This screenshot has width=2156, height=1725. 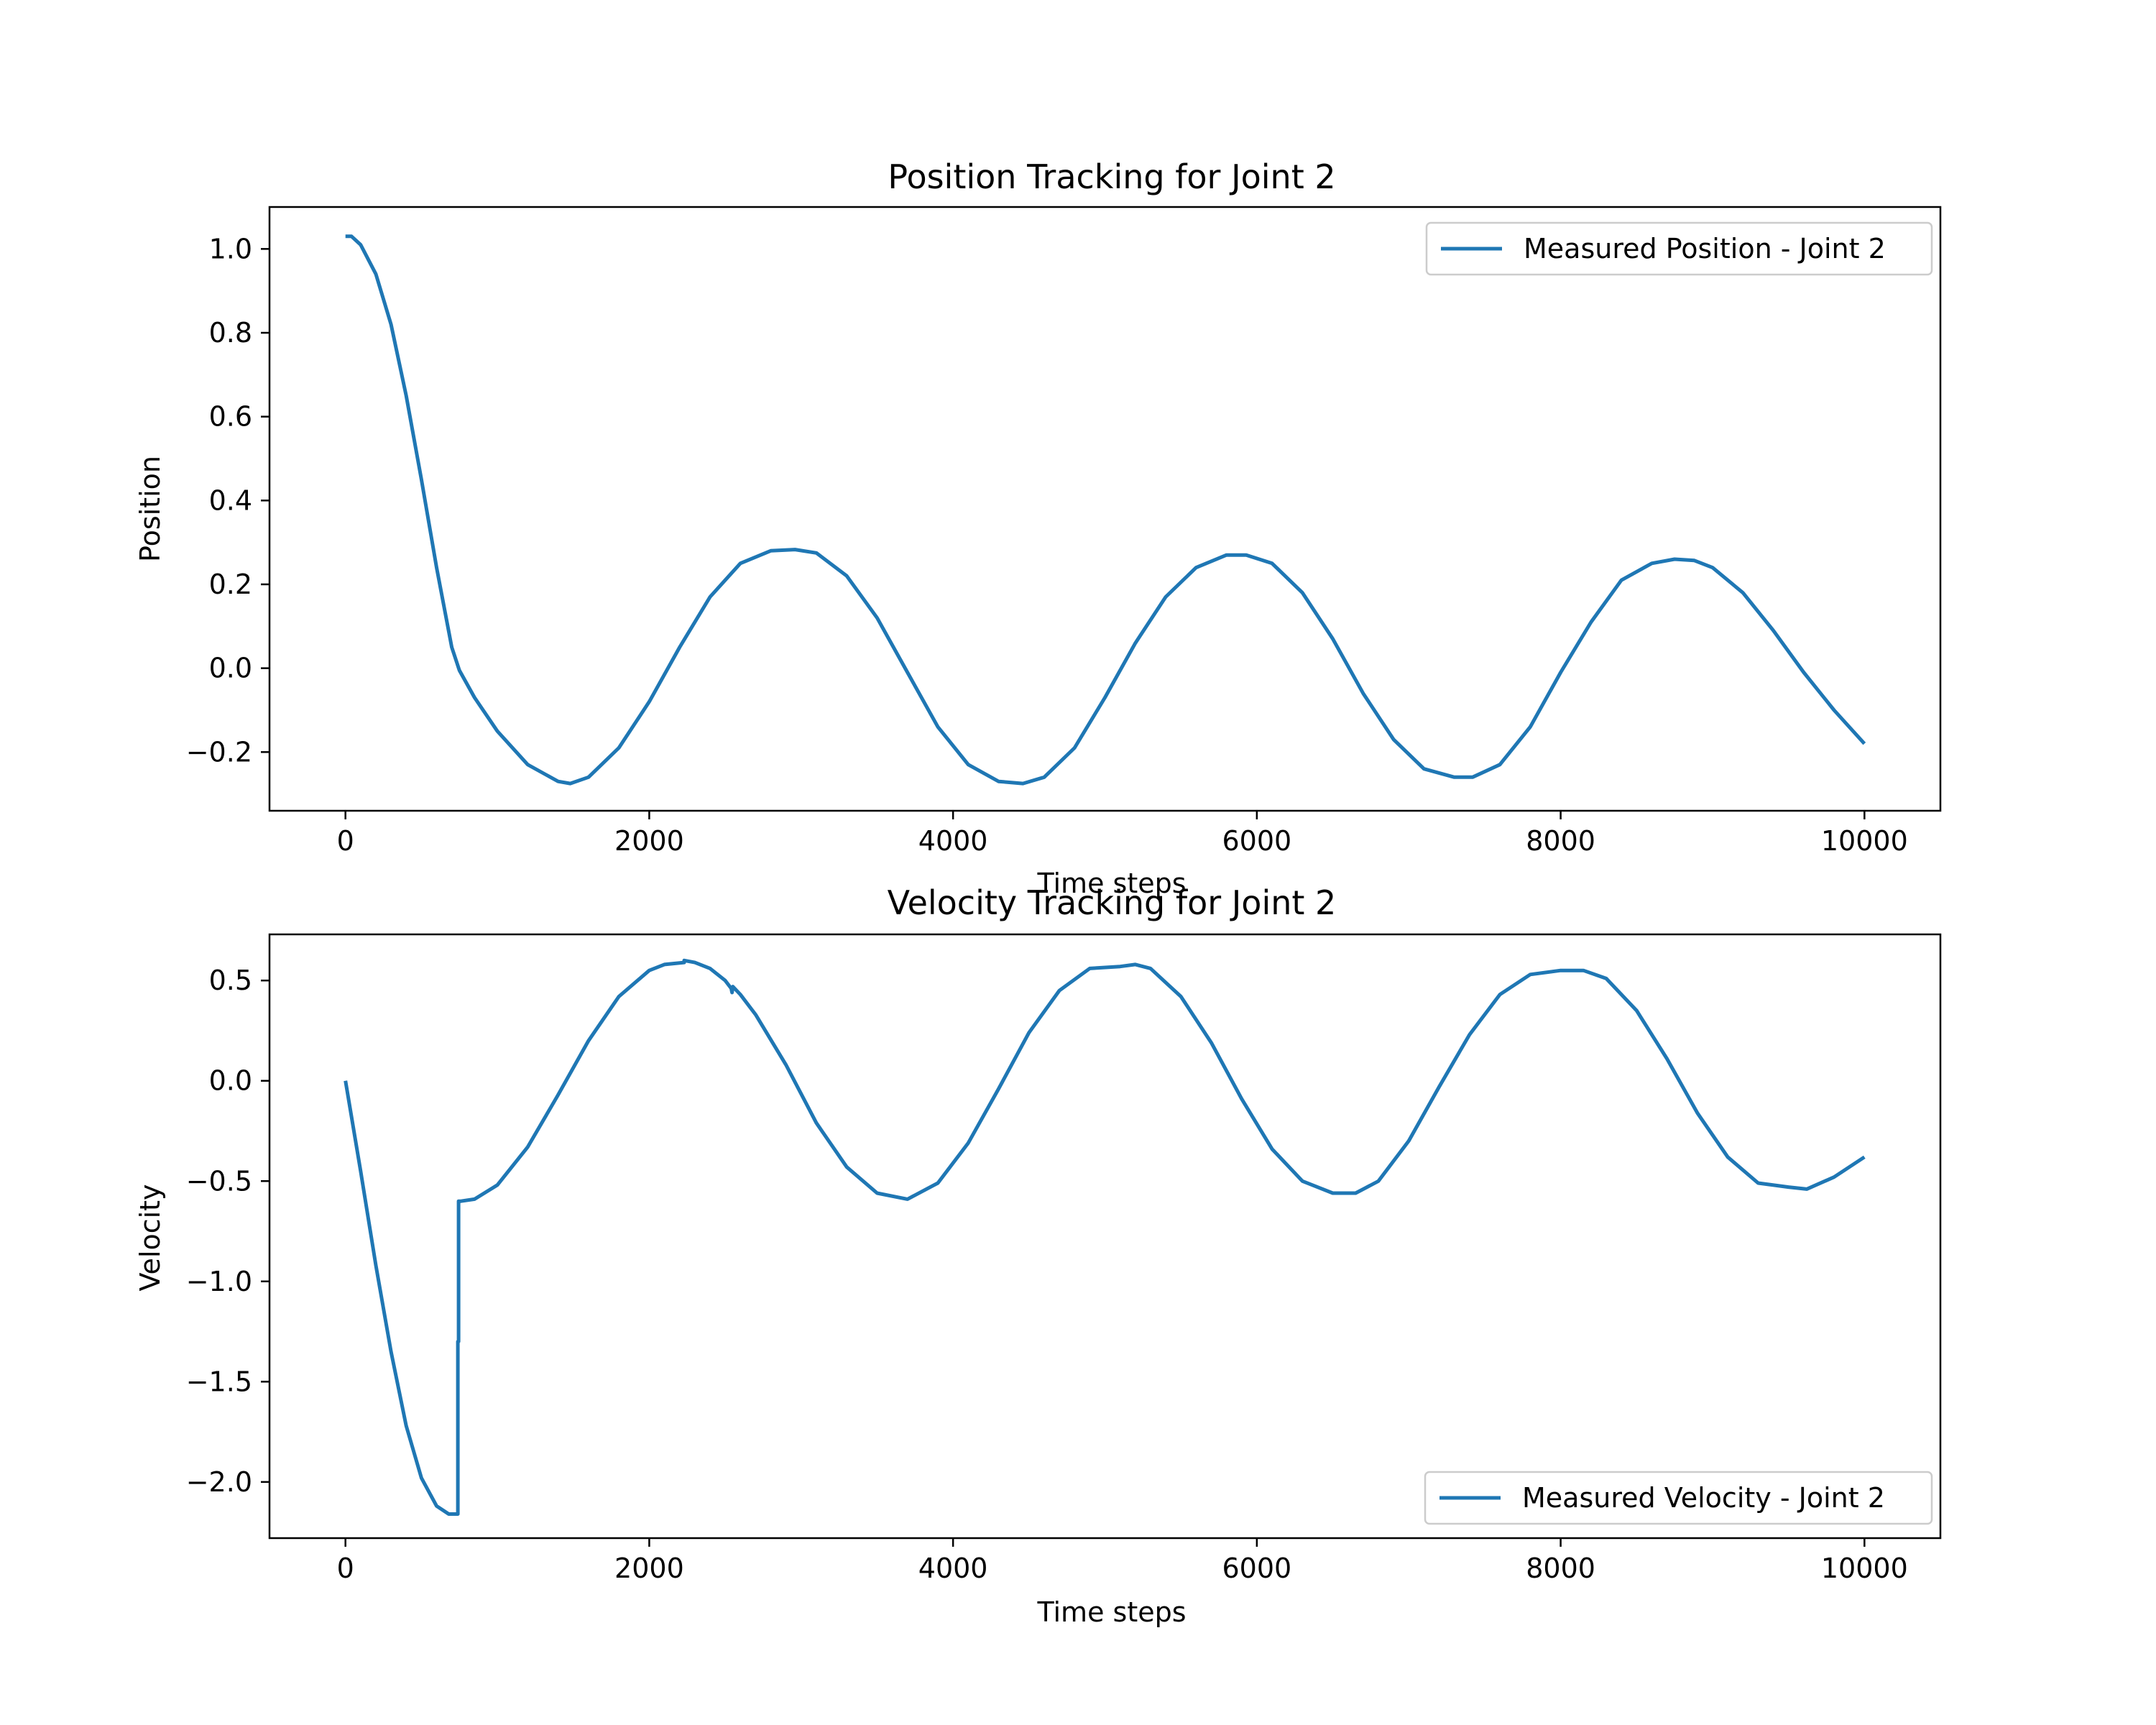 I want to click on position-y-ticks: −0.2 0.0 0.2 0.4 0.6 0.8 1.0, so click(x=228, y=500).